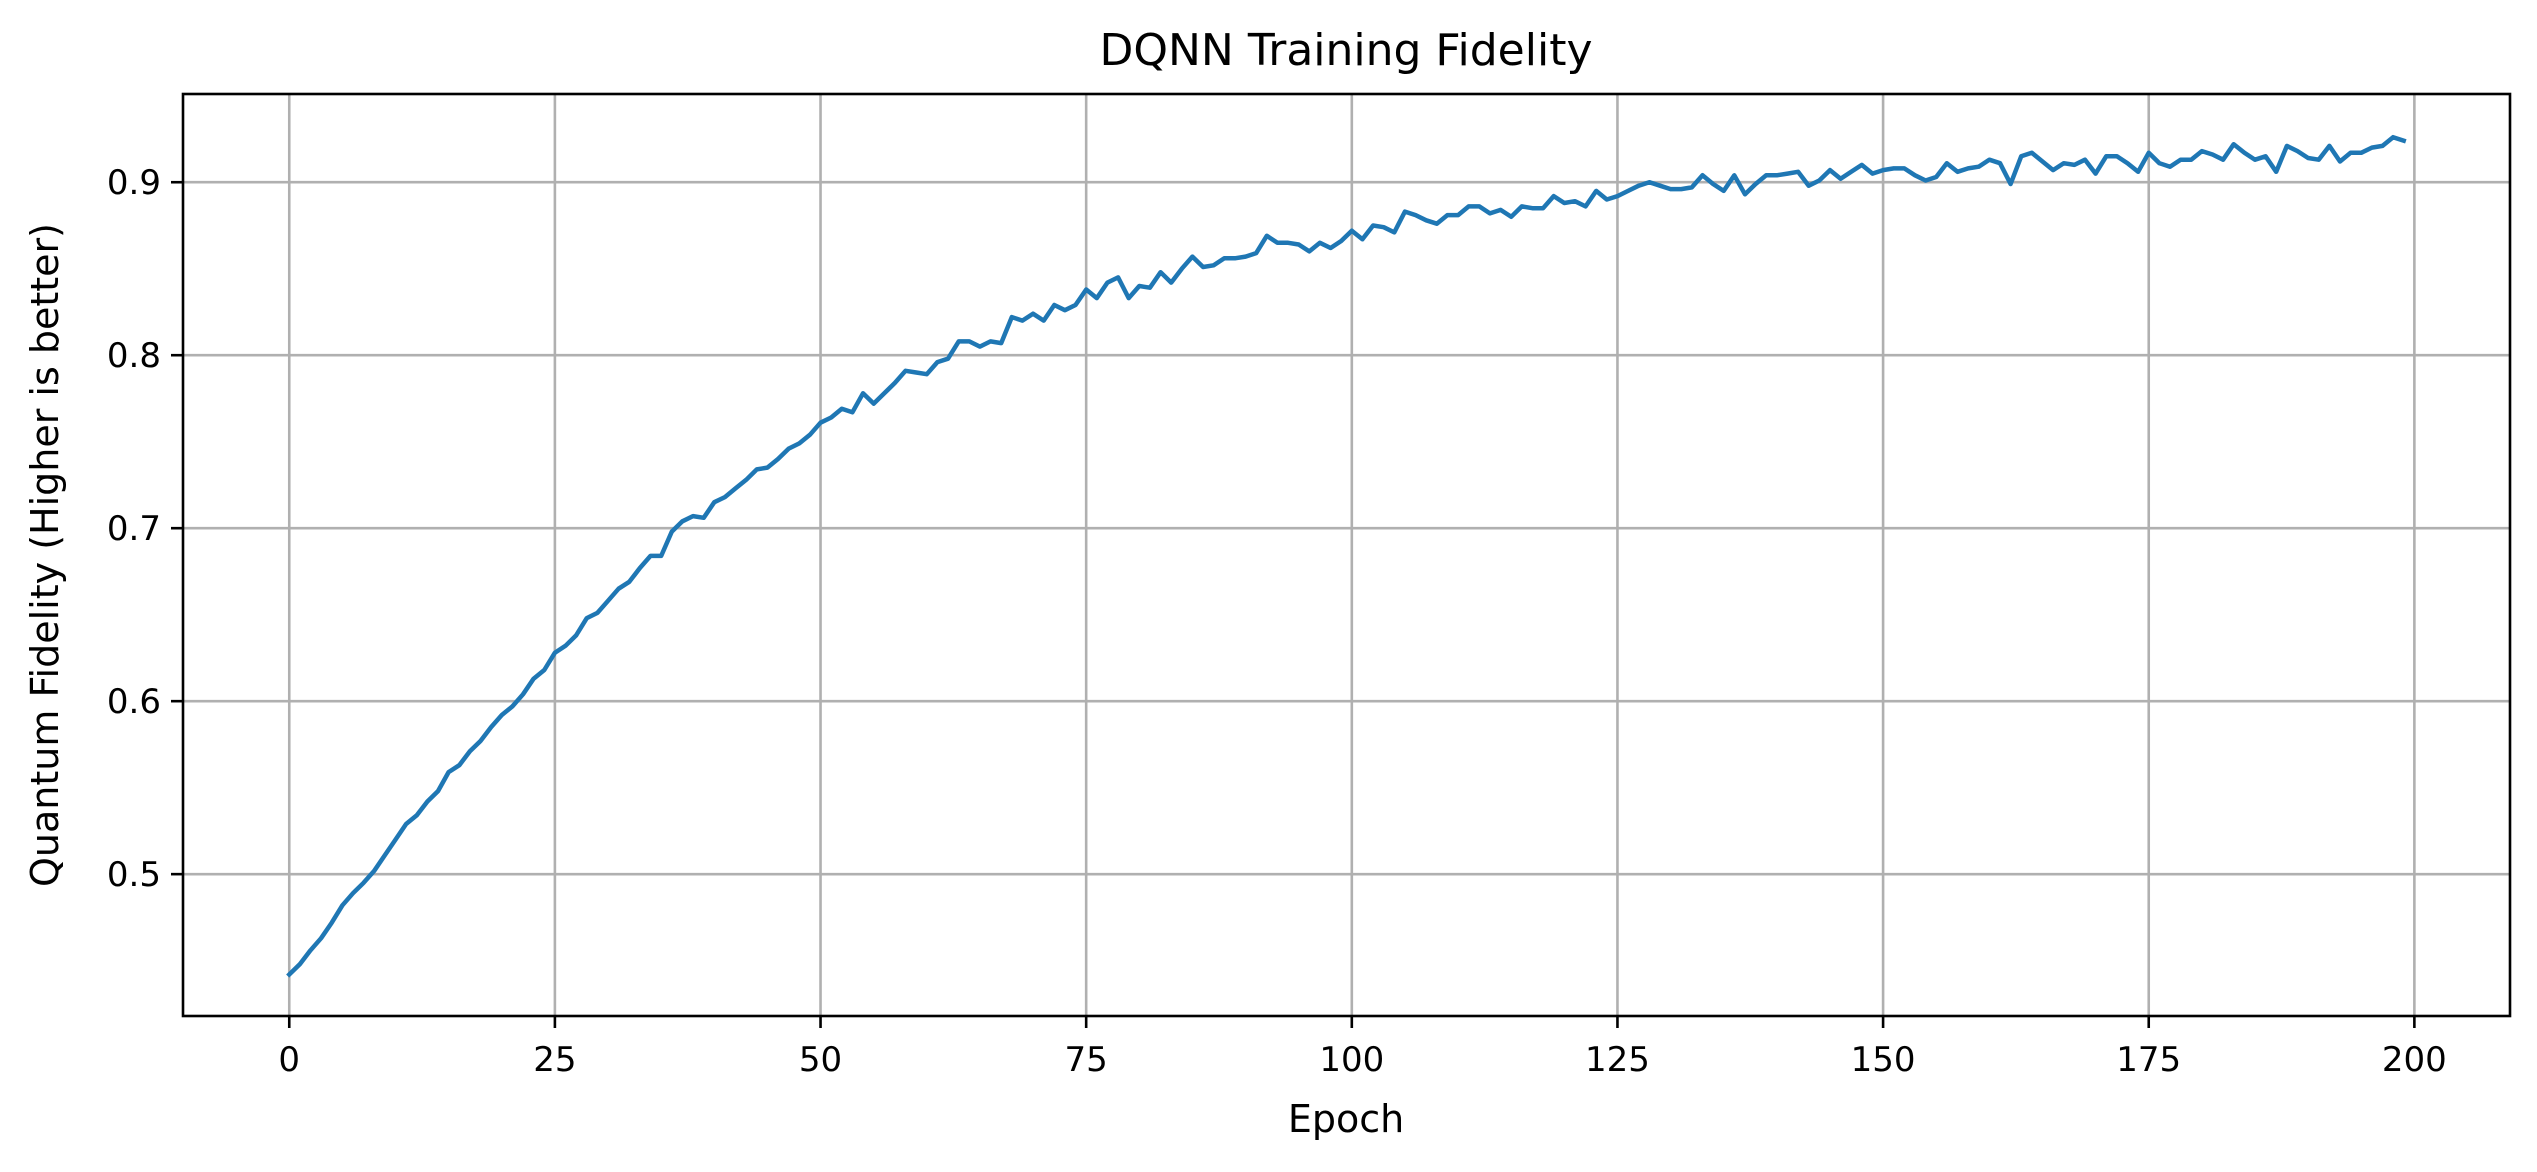 This screenshot has width=2537, height=1172. I want to click on x-axis-label: Epoch, so click(1346, 1119).